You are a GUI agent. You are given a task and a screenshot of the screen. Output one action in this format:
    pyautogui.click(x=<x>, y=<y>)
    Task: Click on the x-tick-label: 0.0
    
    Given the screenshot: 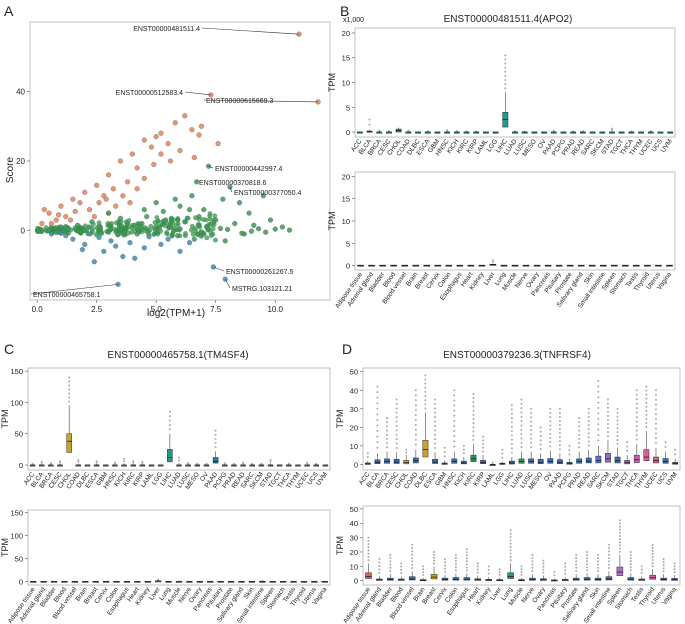 What is the action you would take?
    pyautogui.click(x=38, y=309)
    